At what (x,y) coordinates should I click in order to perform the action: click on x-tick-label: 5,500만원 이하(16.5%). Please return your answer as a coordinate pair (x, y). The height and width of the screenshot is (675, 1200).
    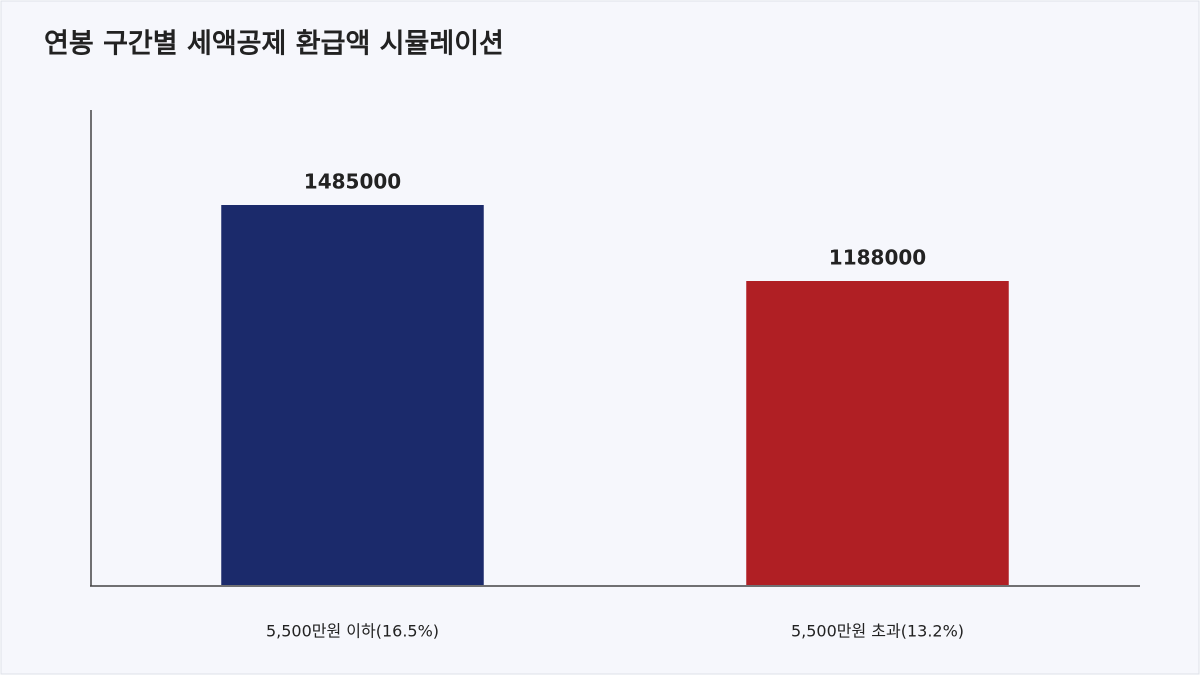
    Looking at the image, I should click on (352, 631).